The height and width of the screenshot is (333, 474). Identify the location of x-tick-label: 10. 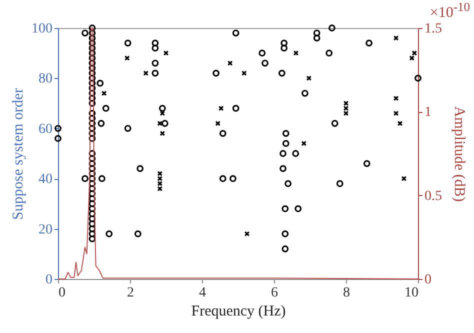
(411, 293).